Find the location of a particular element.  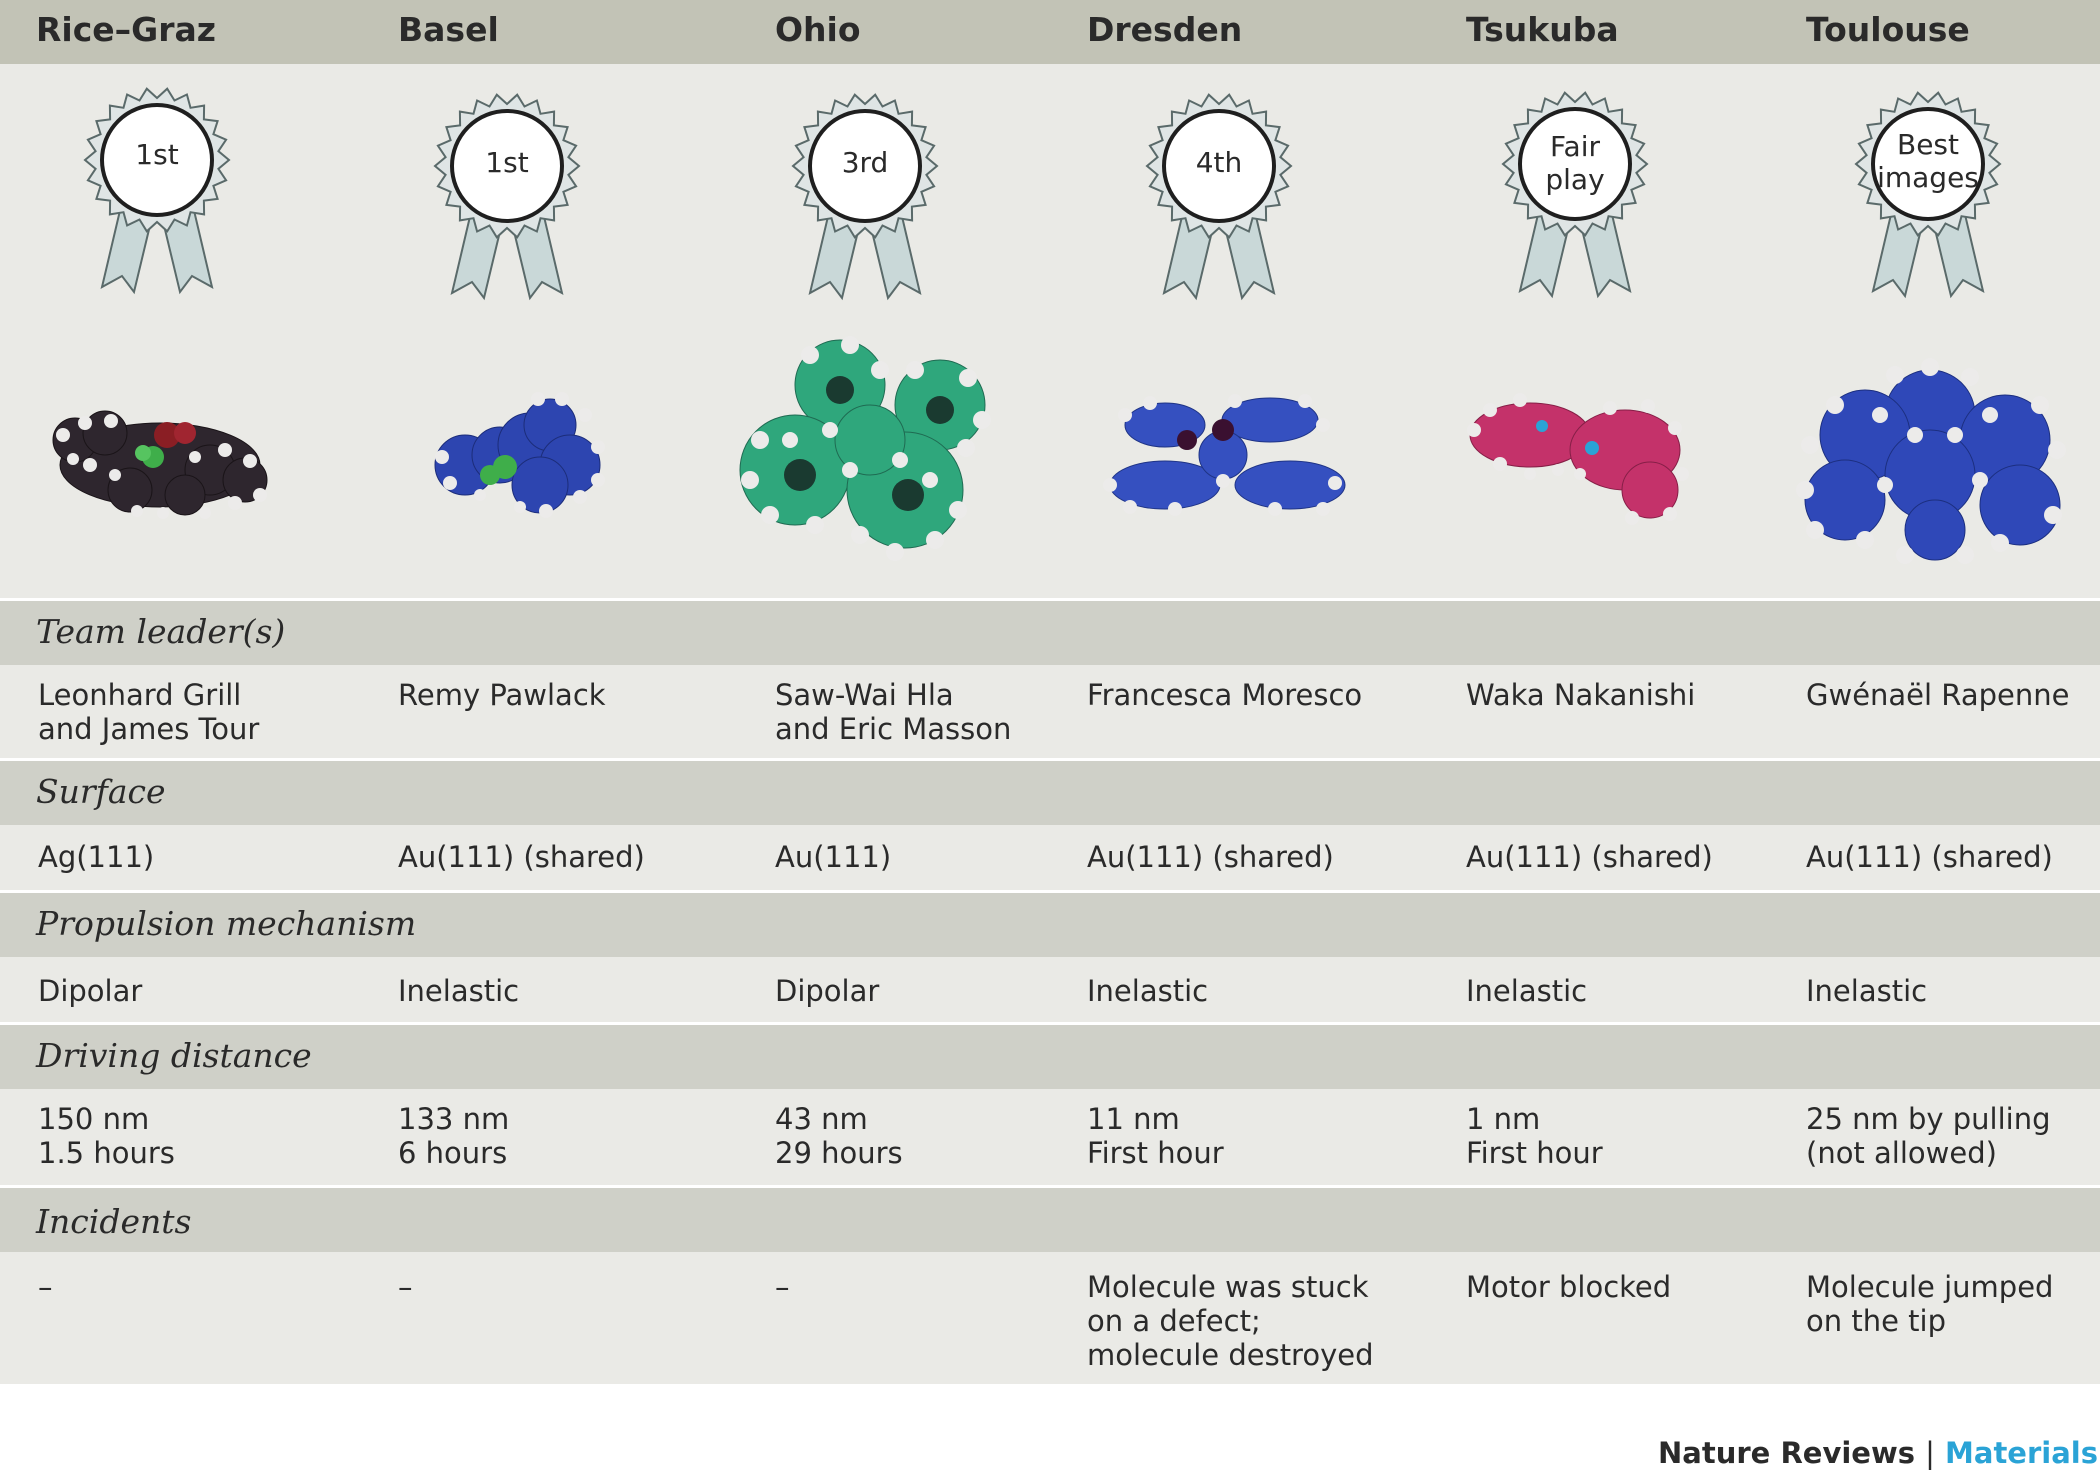

team-name-basel: Basel is located at coordinates (448, 29).